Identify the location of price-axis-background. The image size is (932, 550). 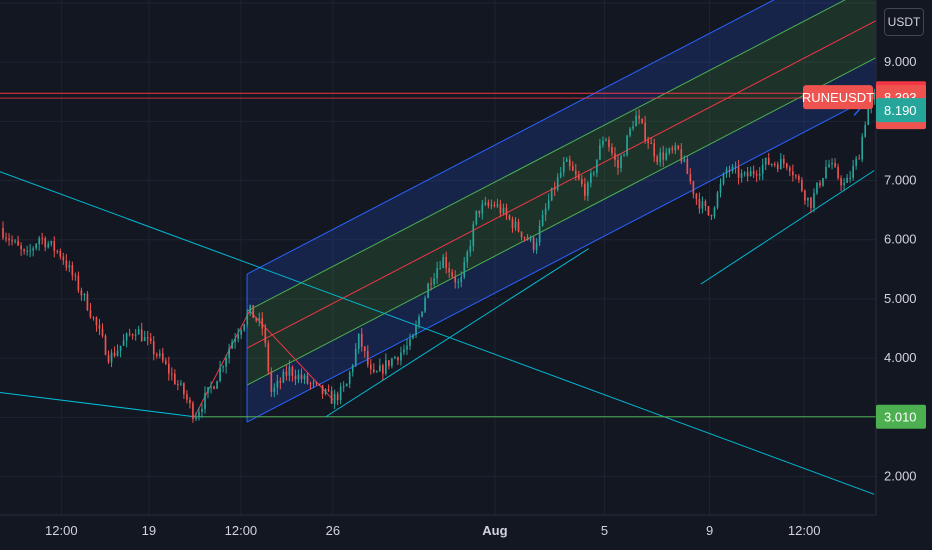
(904, 257).